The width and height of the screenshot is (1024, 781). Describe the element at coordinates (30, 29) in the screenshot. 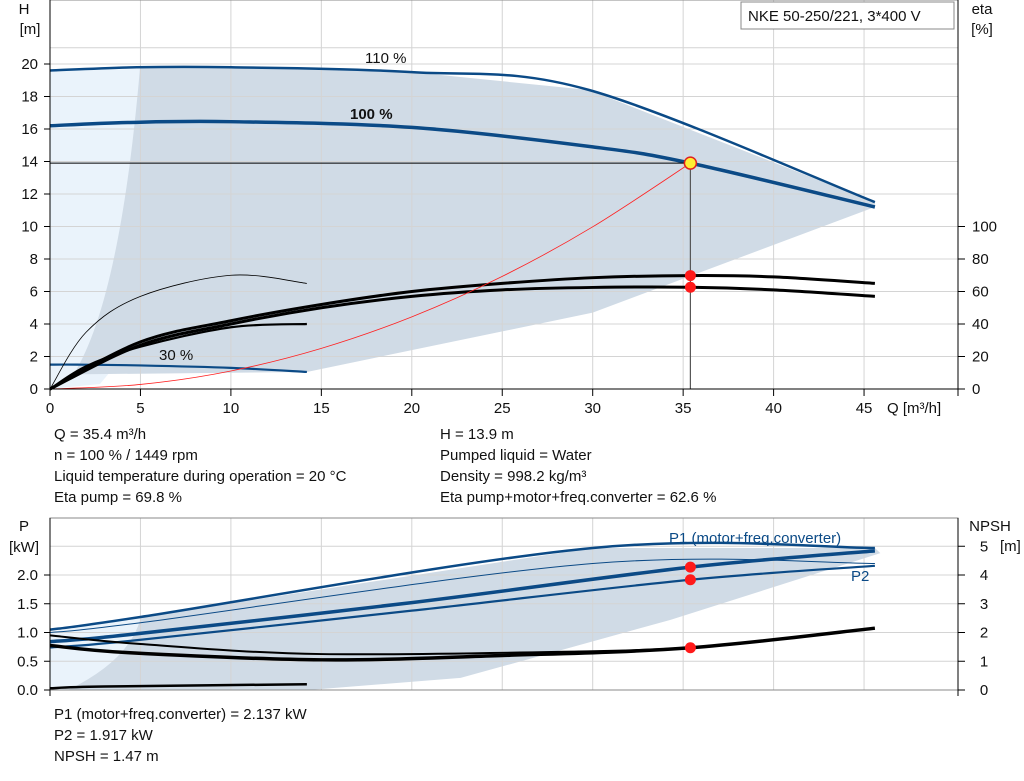

I see `y-axis-unit: [m]` at that location.